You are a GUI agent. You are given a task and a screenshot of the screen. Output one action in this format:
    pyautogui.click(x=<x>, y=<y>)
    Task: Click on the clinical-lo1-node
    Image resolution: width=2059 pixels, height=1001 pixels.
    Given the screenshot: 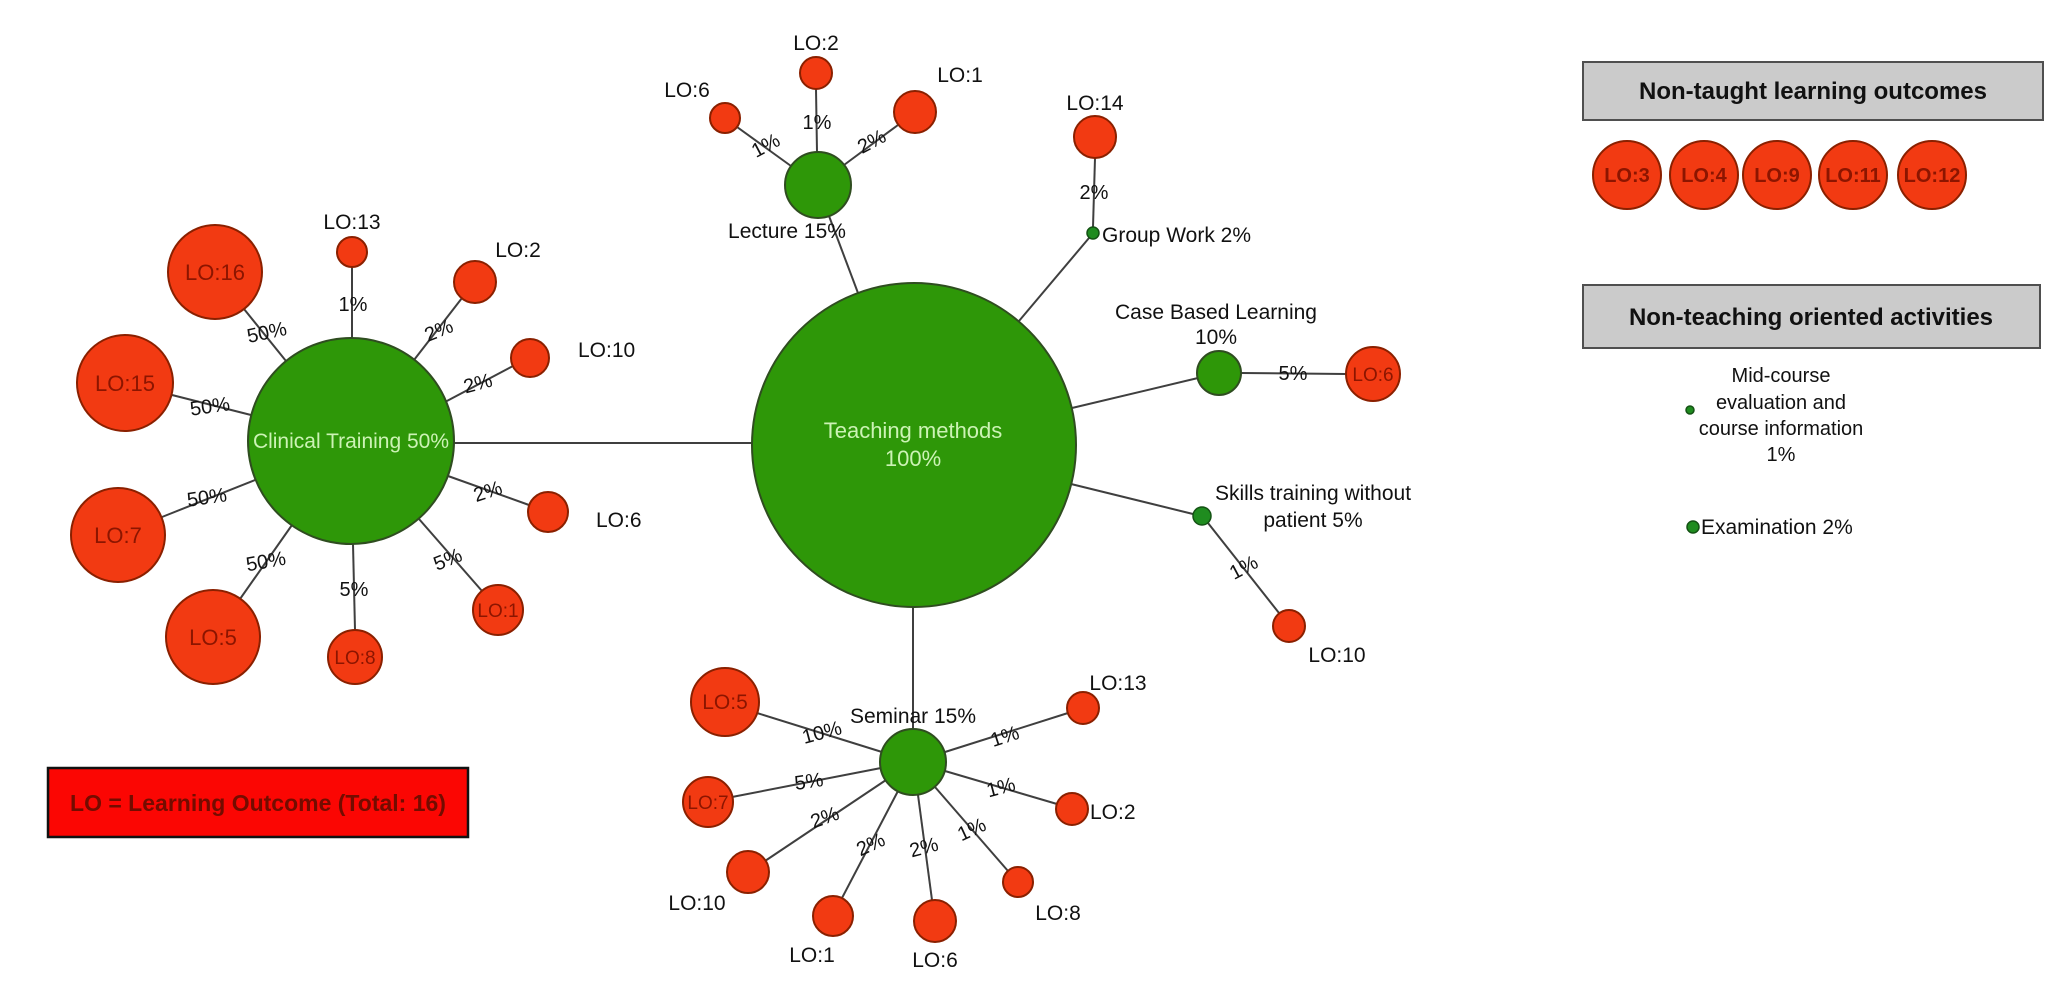 What is the action you would take?
    pyautogui.click(x=498, y=610)
    